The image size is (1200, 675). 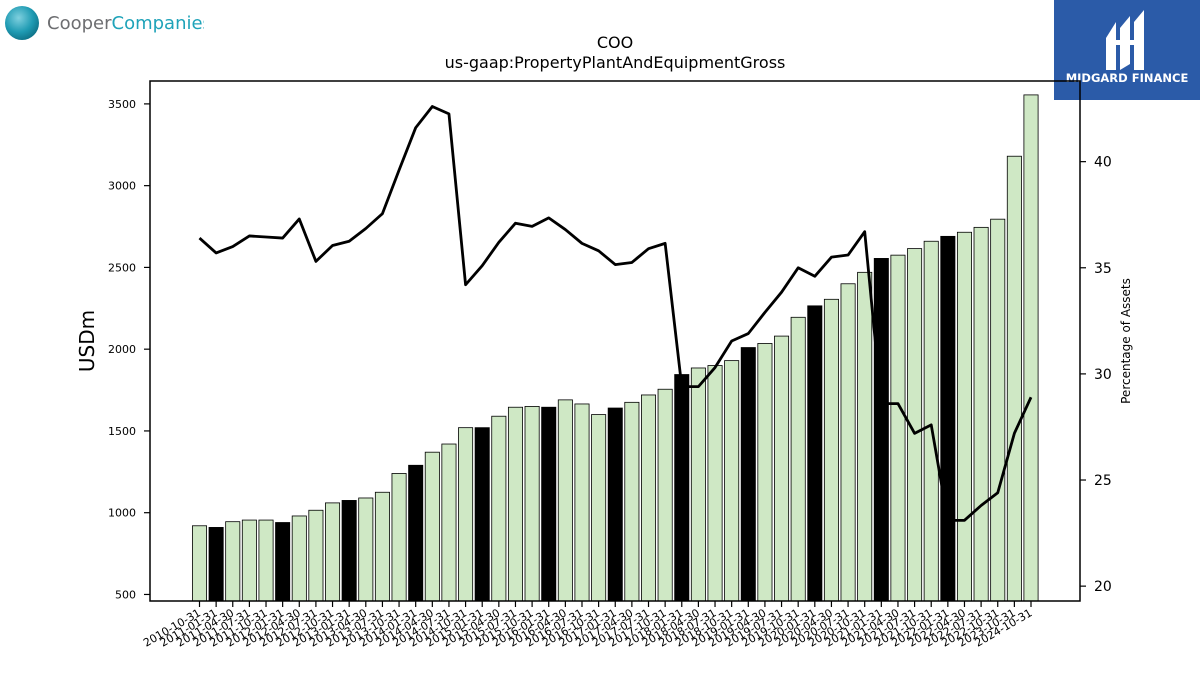 I want to click on midgard-finance-logo: MIDGARD FINANCE, so click(x=1127, y=50).